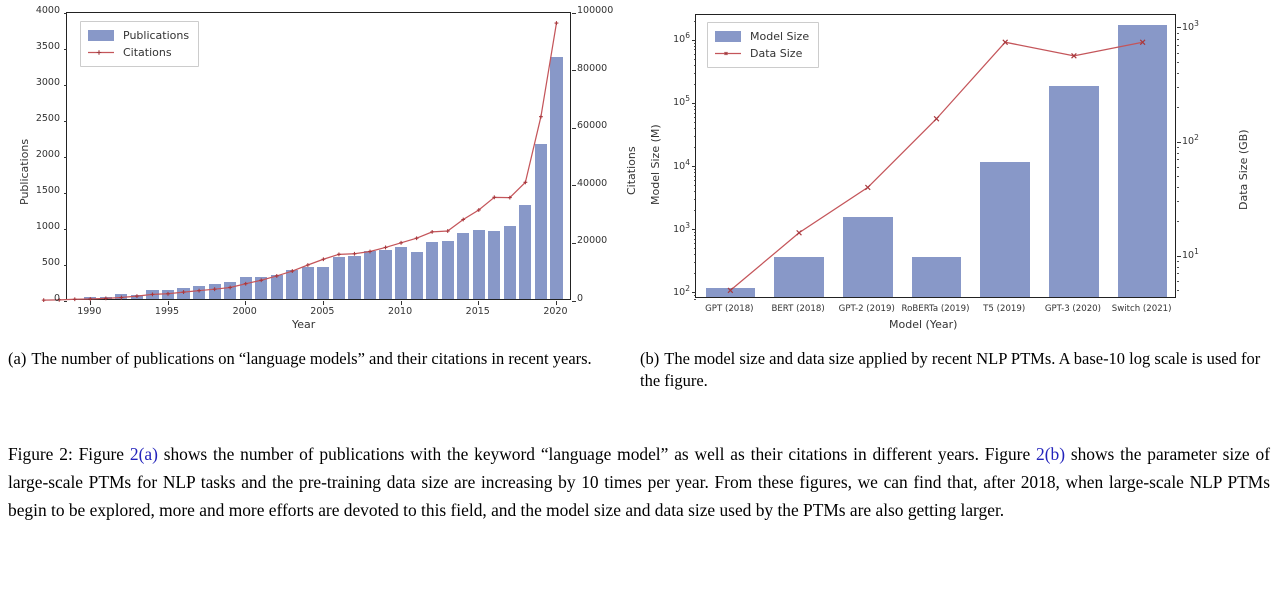  Describe the element at coordinates (143, 454) in the screenshot. I see `figure-xref-link: 2(a)` at that location.